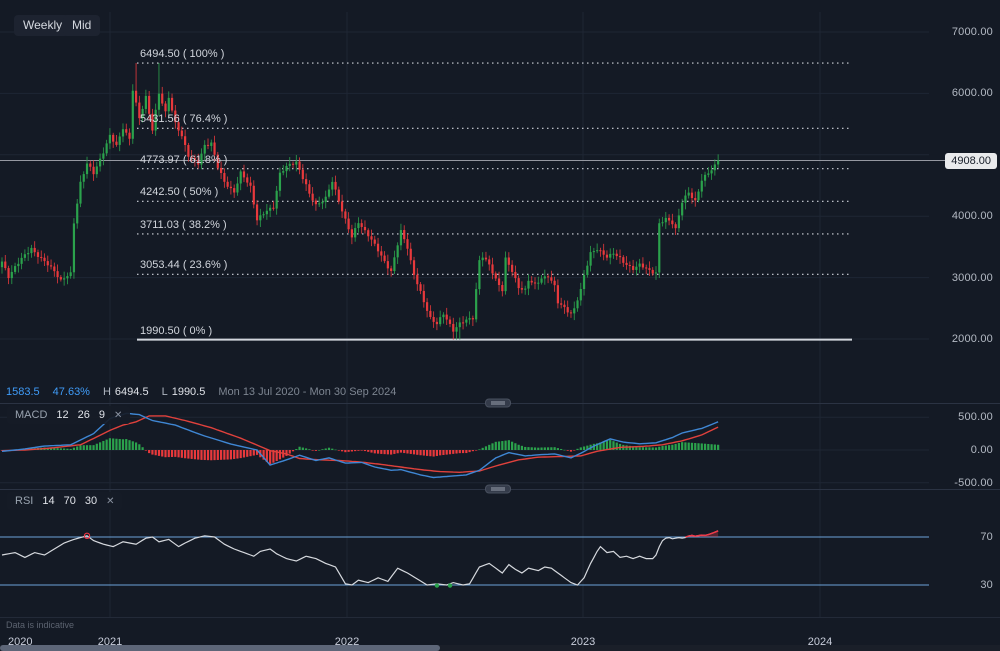  Describe the element at coordinates (971, 161) in the screenshot. I see `last-price-badge: 4908.00` at that location.